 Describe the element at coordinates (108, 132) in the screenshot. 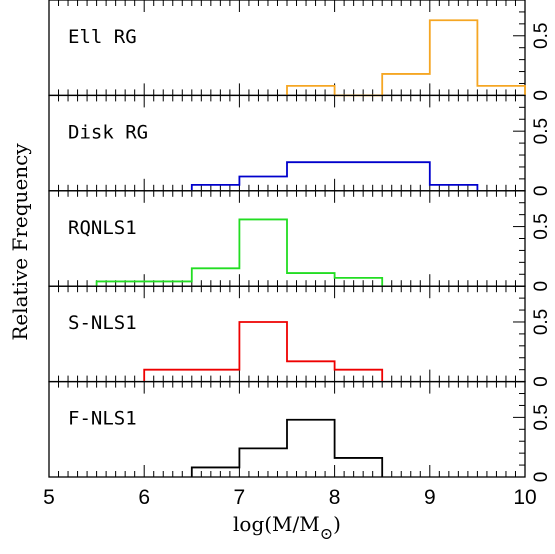

I see `panel-label: Disk RG` at that location.